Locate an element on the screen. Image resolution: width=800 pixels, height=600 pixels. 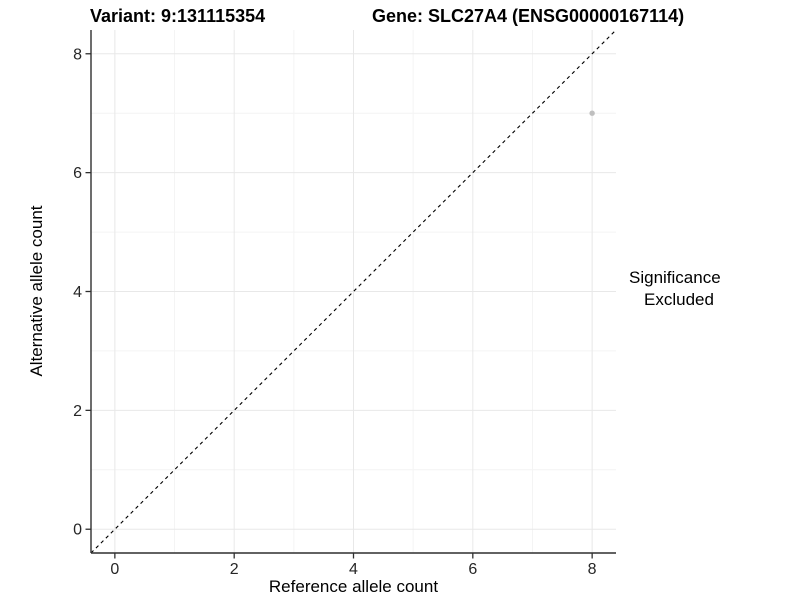
y-axis-title: Alternative allele count is located at coordinates (36, 291).